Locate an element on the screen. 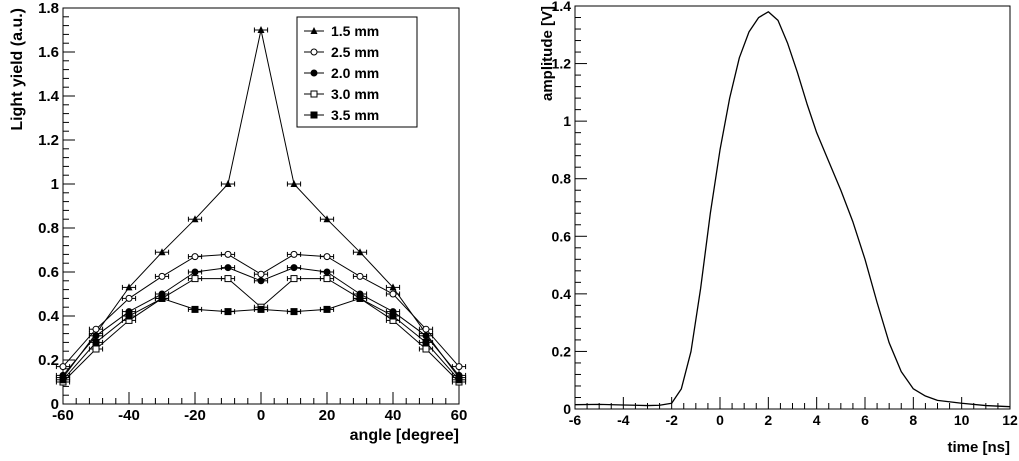  x-tick-label: 6 is located at coordinates (865, 420).